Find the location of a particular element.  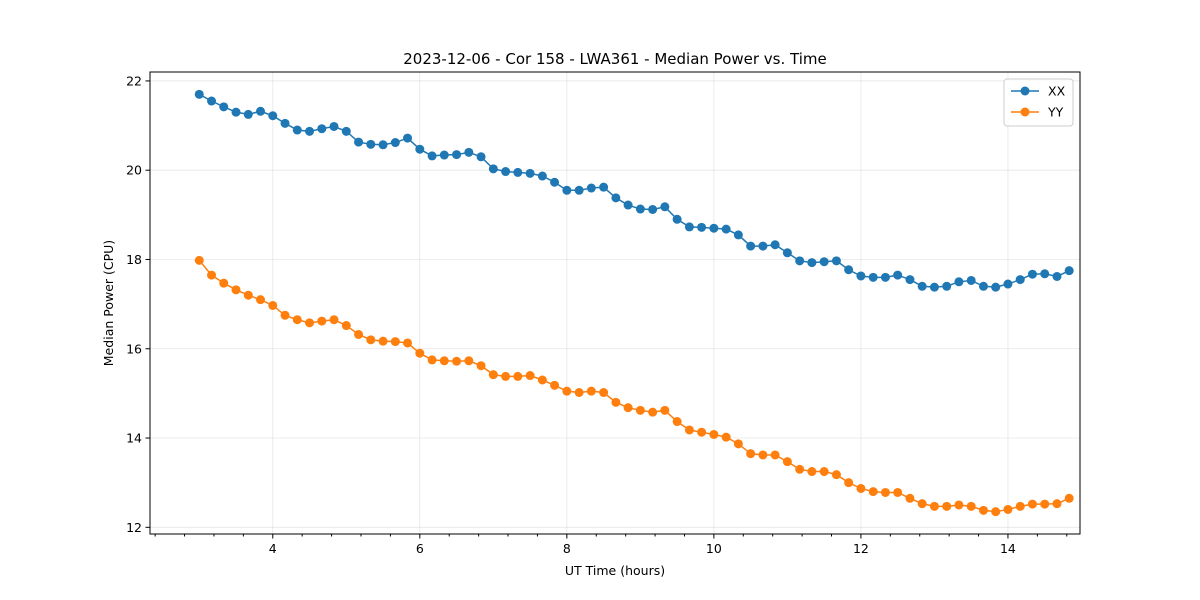

x-tick-label: 10 is located at coordinates (714, 548).